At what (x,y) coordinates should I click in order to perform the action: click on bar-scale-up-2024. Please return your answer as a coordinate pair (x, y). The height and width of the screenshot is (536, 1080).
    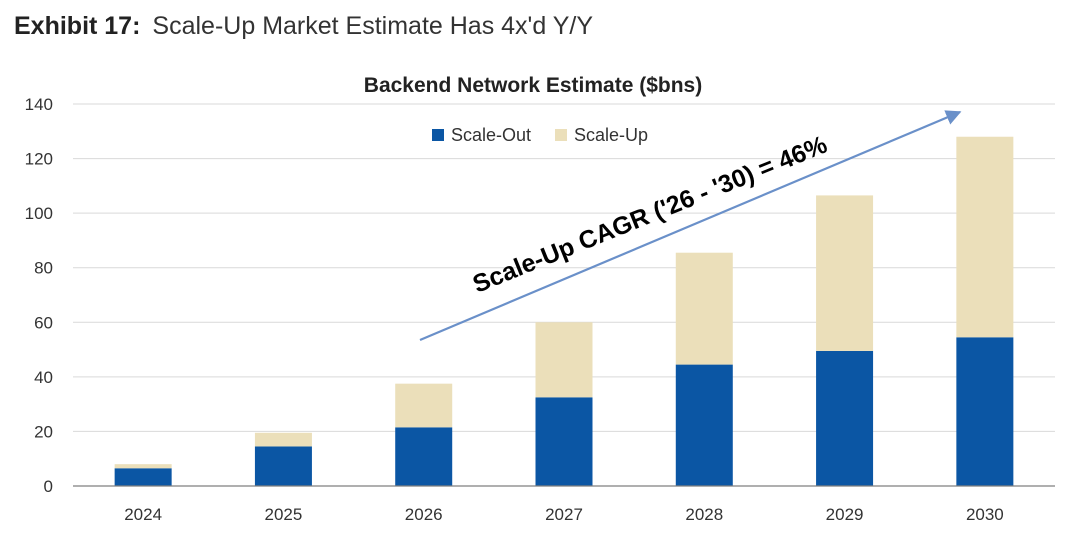
    Looking at the image, I should click on (143, 466).